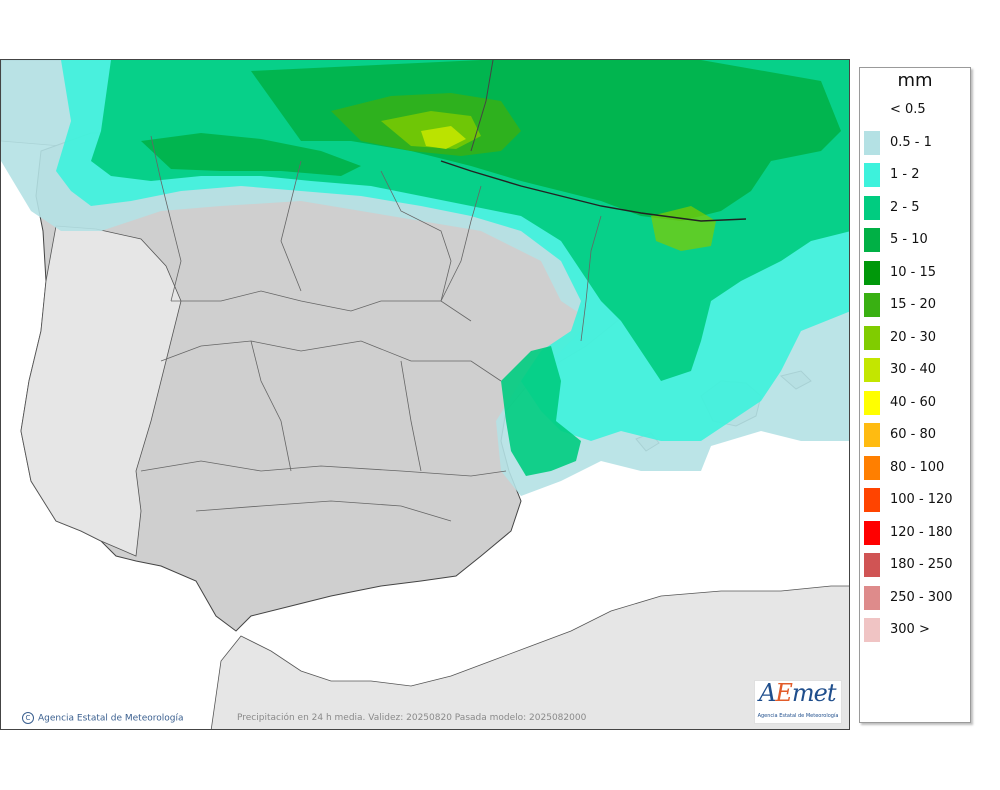 The image size is (1000, 790). What do you see at coordinates (28, 718) in the screenshot?
I see `copyright-icon: C` at bounding box center [28, 718].